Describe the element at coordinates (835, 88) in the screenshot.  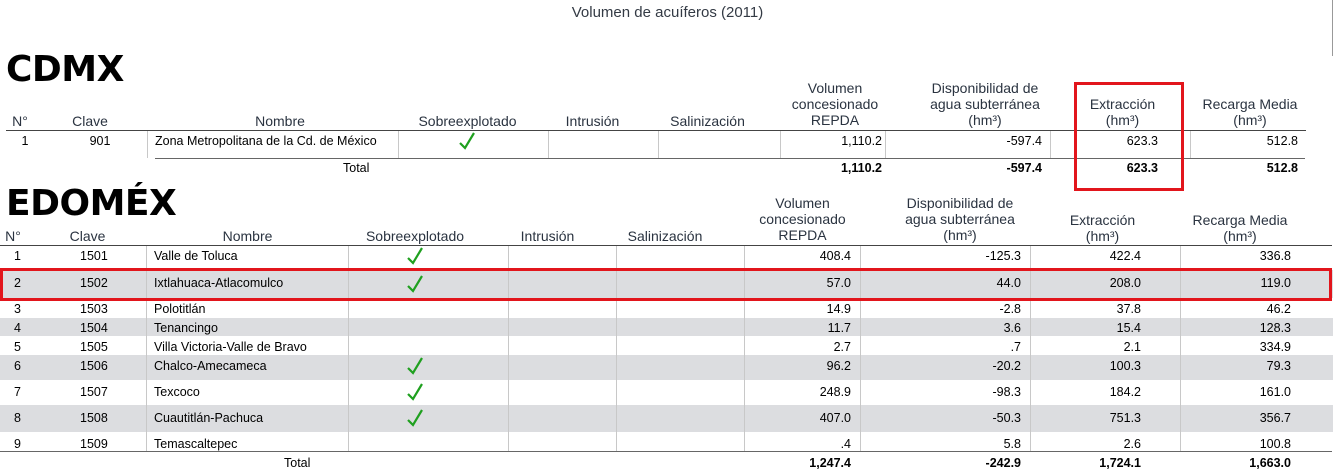
I see `col-volumen-l1: Volumen` at that location.